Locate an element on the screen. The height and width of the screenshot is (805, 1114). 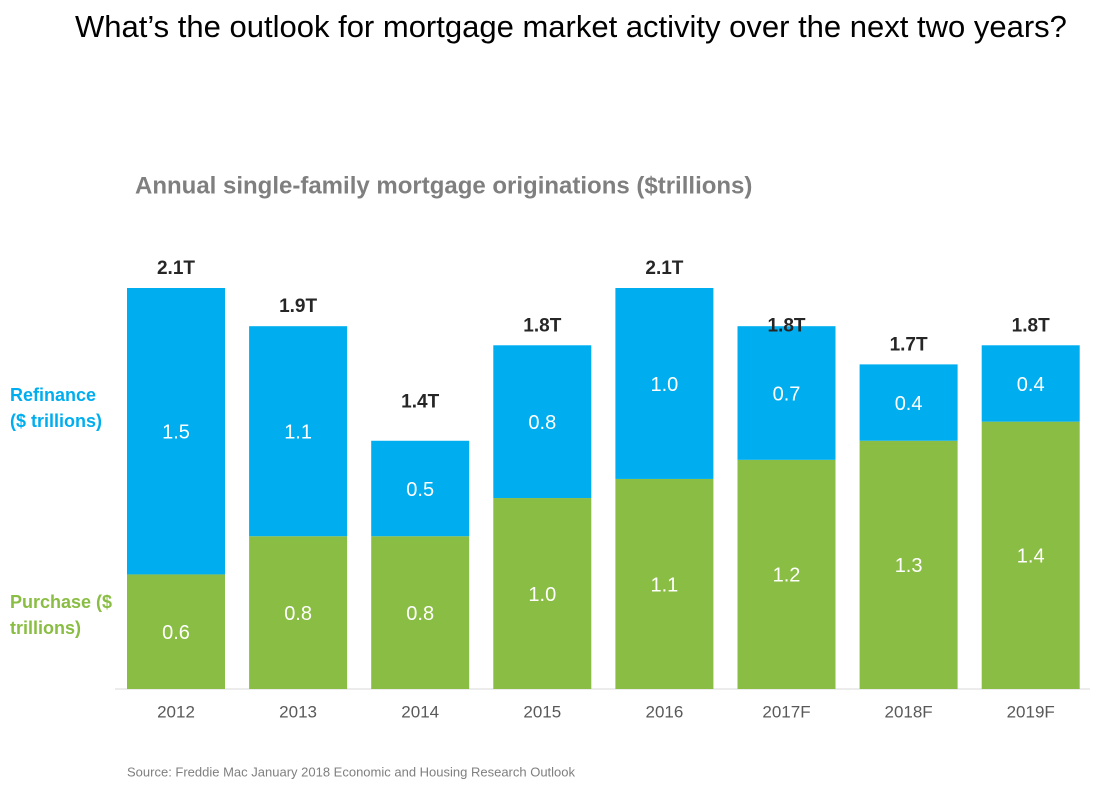
value-label: 1.5 is located at coordinates (176, 432).